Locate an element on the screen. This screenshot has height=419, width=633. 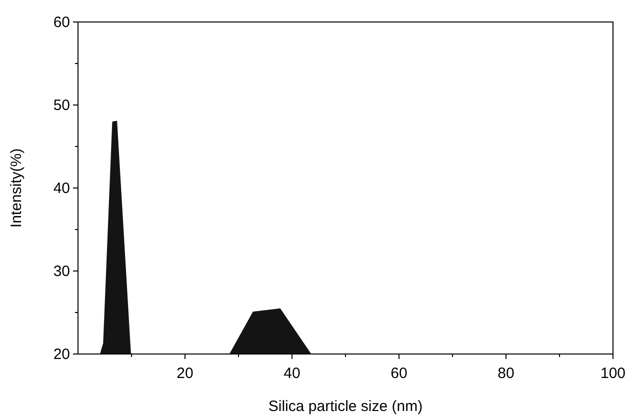
y-tick-label: 40 is located at coordinates (61, 188).